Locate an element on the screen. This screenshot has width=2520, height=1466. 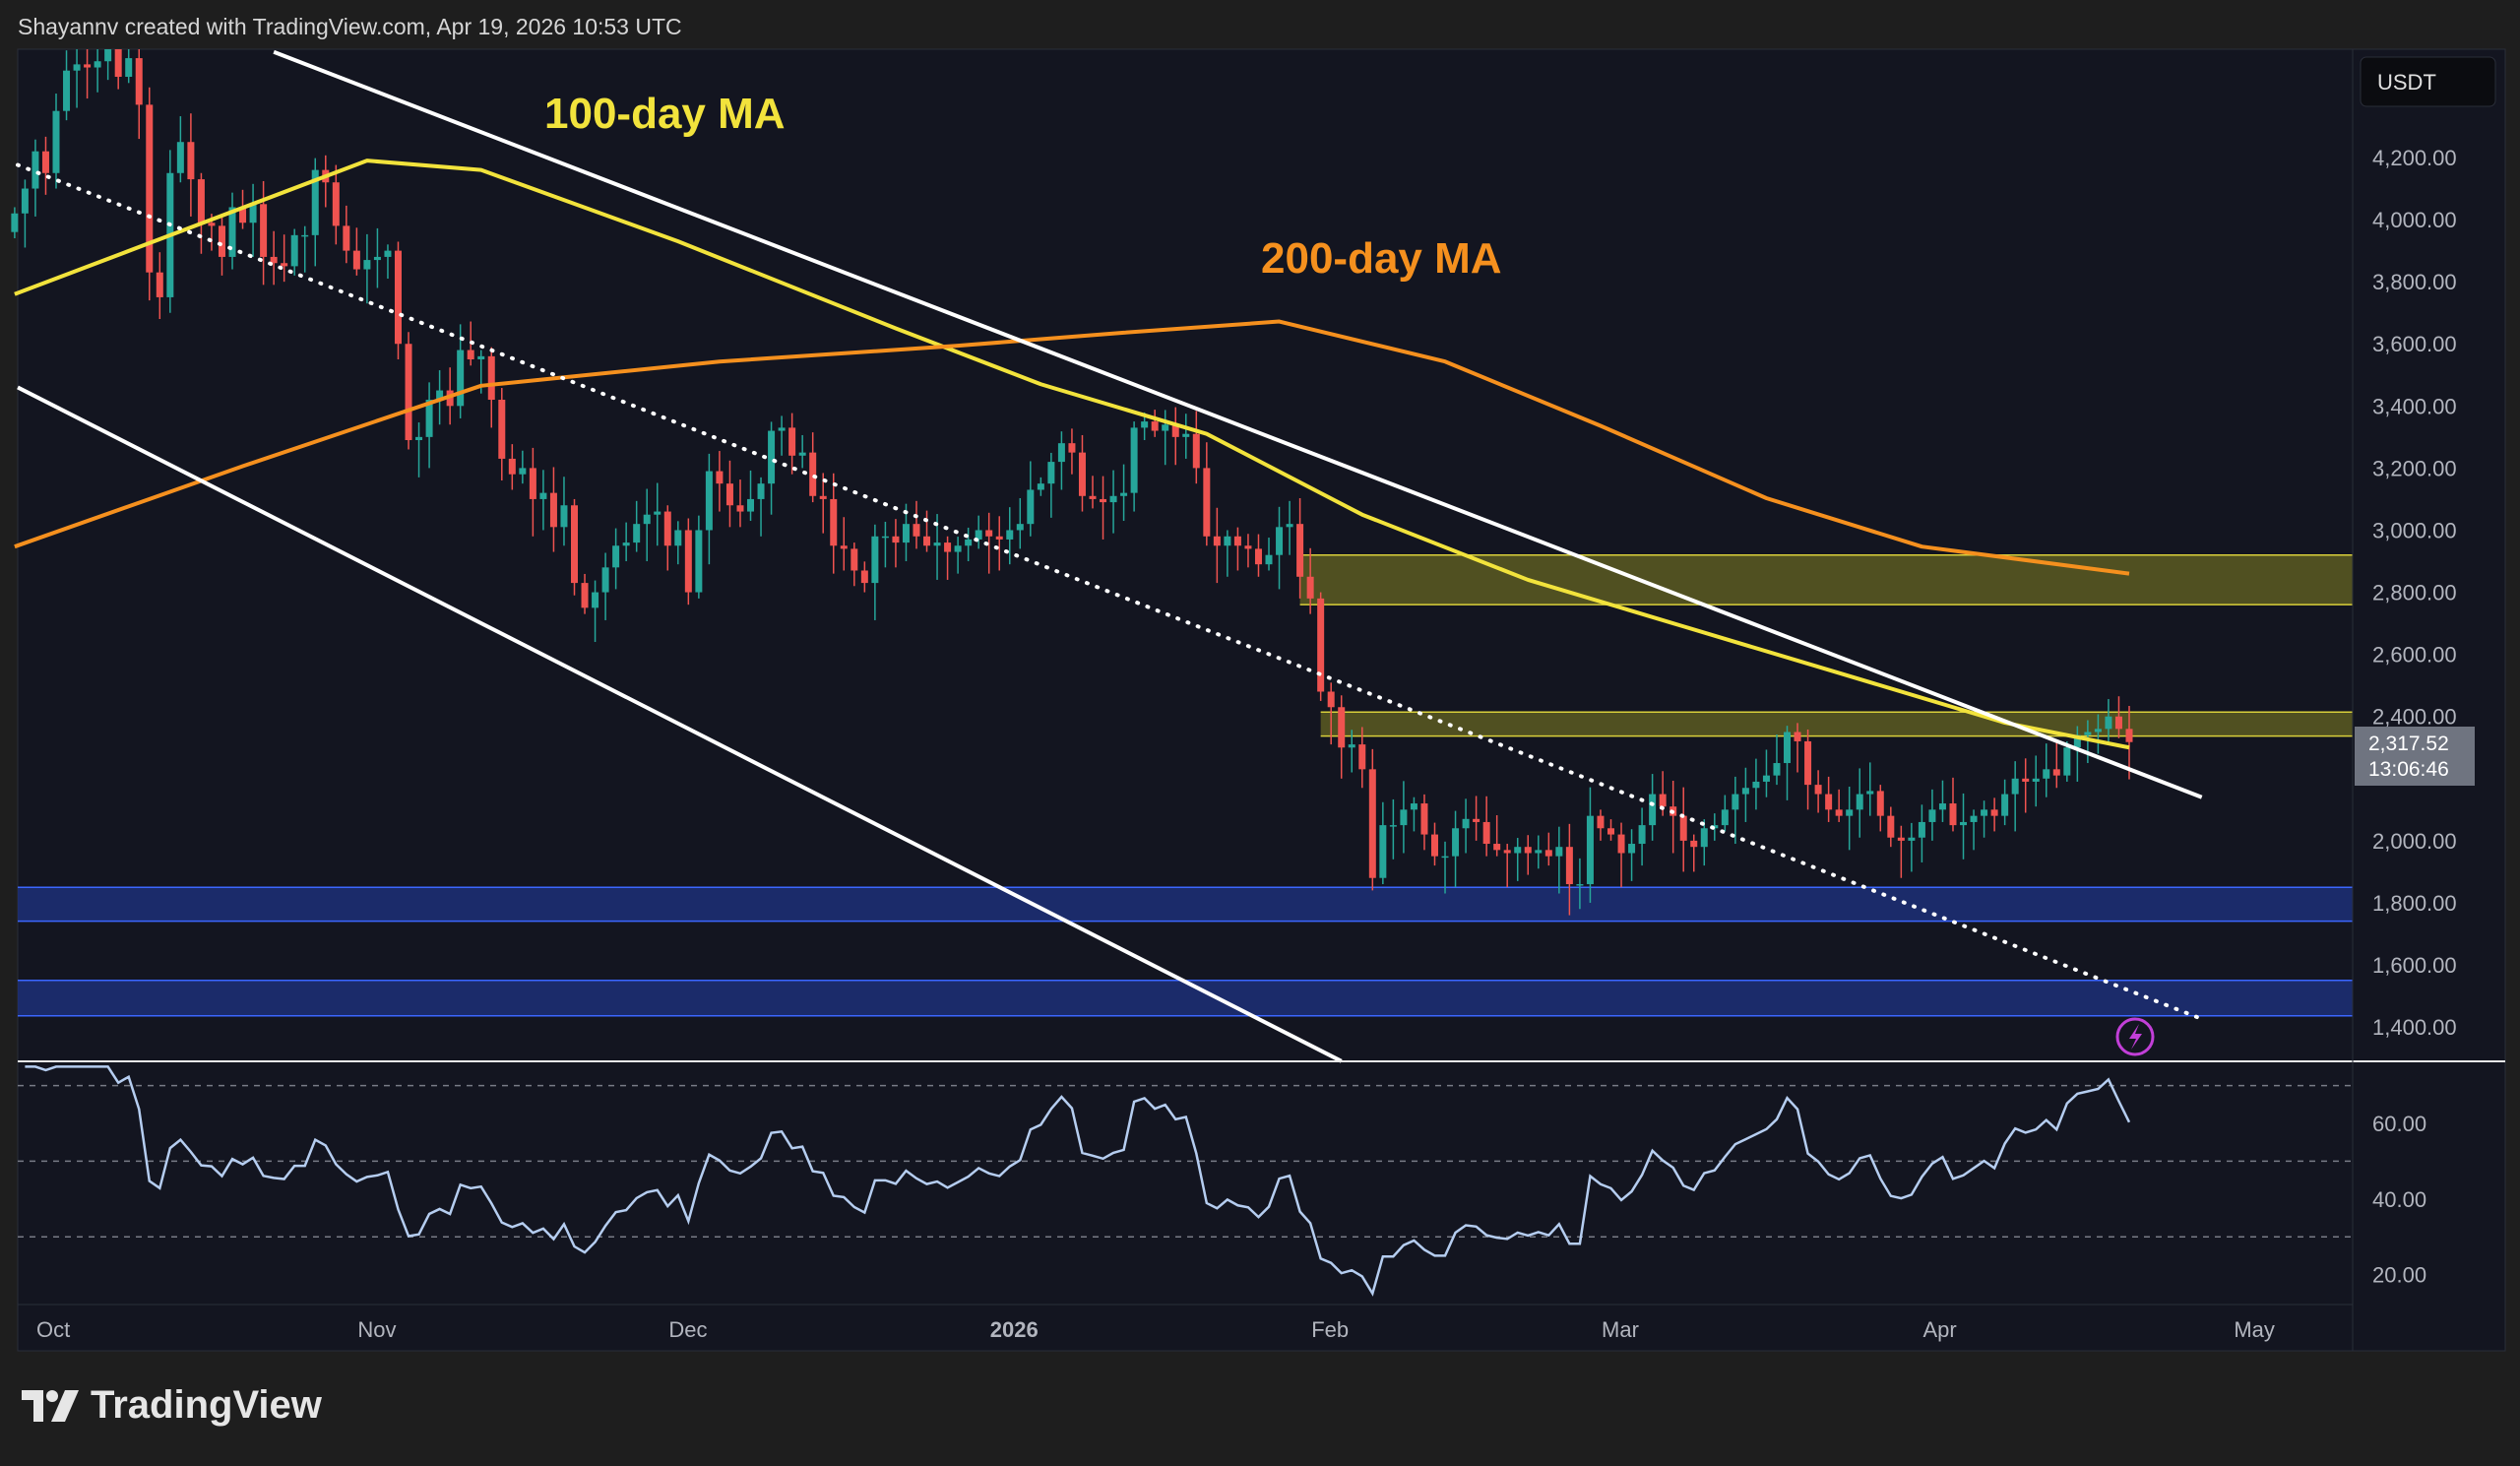
last-price-tag: 2,317.52 13:06:46 is located at coordinates (2415, 757).